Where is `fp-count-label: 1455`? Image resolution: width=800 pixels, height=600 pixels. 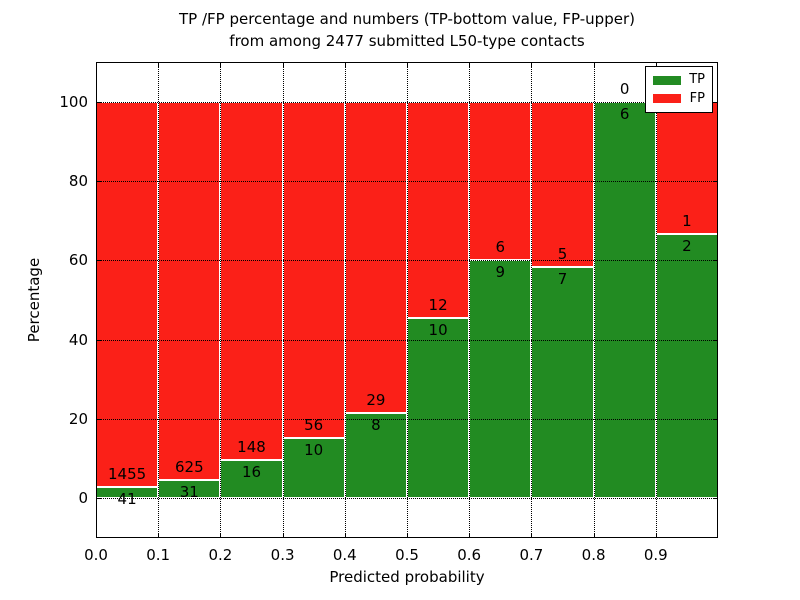 fp-count-label: 1455 is located at coordinates (127, 474).